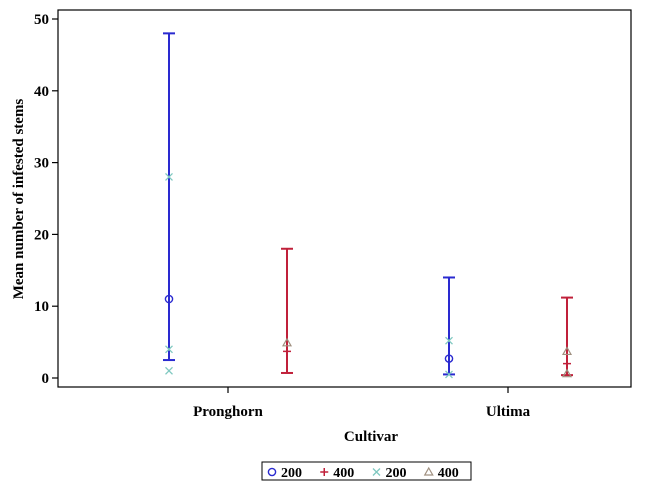 The height and width of the screenshot is (483, 649). Describe the element at coordinates (343, 473) in the screenshot. I see `legend-label-1: 400` at that location.